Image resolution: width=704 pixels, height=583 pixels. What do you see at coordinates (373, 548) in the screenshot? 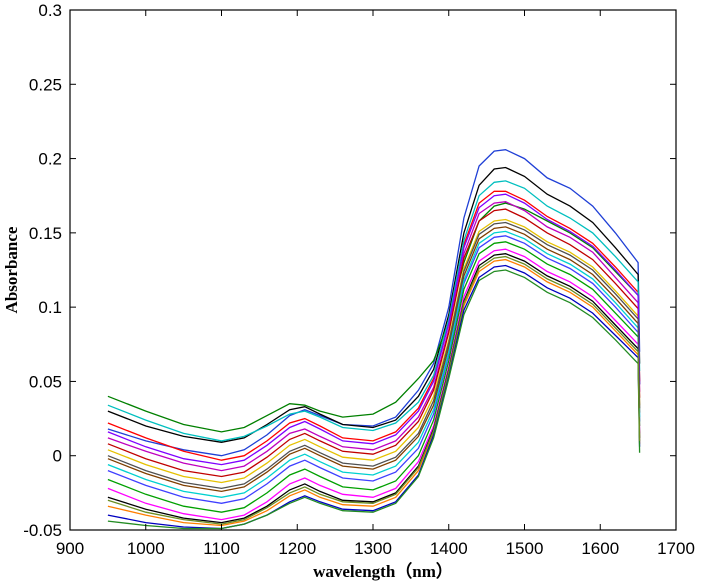
I see `x-tick-label: 1300` at bounding box center [373, 548].